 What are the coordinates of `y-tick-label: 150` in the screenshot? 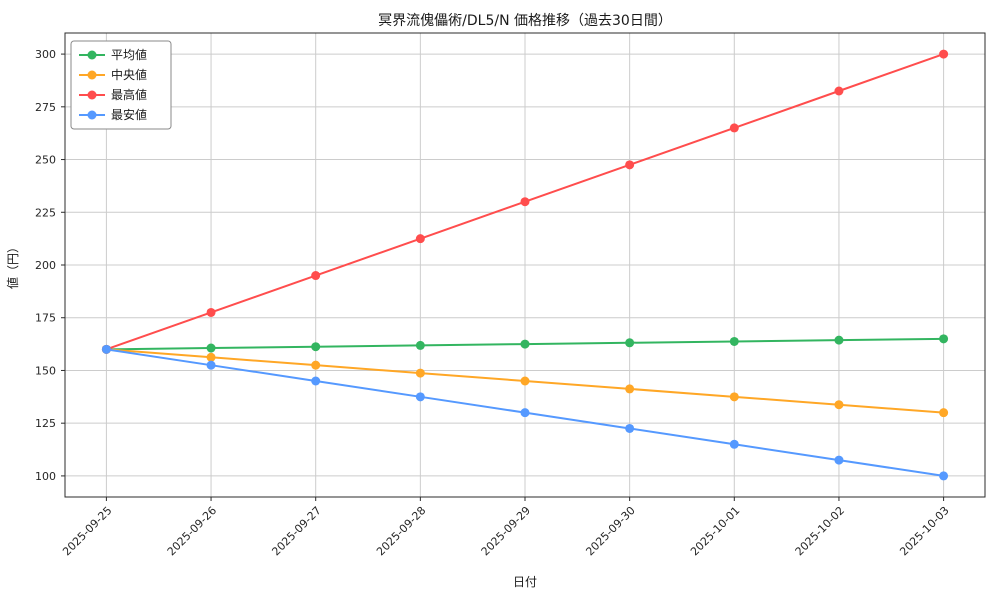 It's located at (45, 370).